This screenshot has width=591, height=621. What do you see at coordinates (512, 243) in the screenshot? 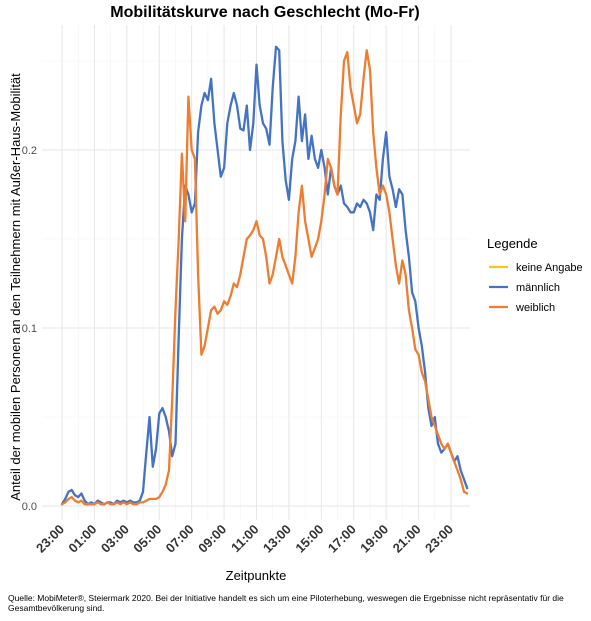
I see `legend-title: Legende` at bounding box center [512, 243].